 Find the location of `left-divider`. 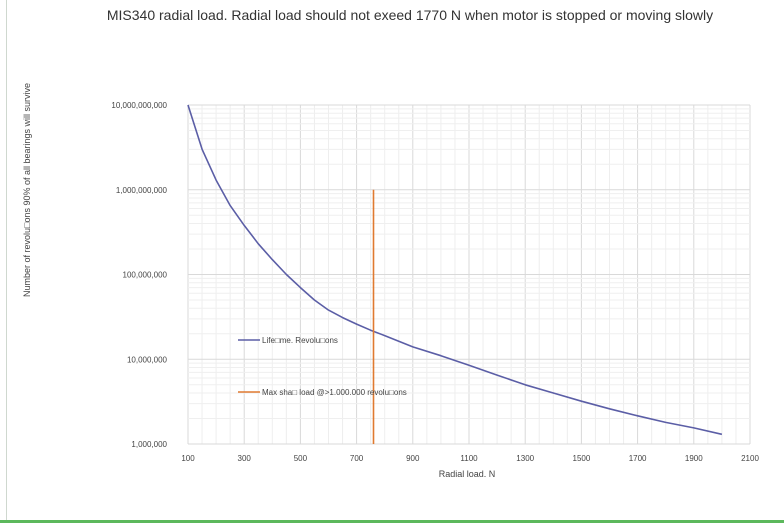

left-divider is located at coordinates (6, 260).